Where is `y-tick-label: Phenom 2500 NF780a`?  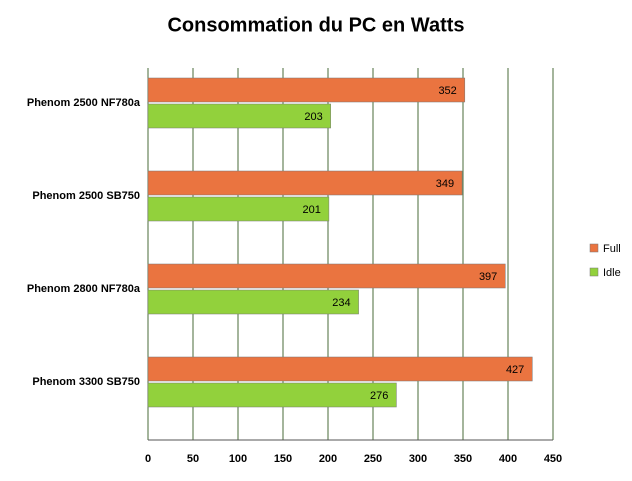
y-tick-label: Phenom 2500 NF780a is located at coordinates (84, 103).